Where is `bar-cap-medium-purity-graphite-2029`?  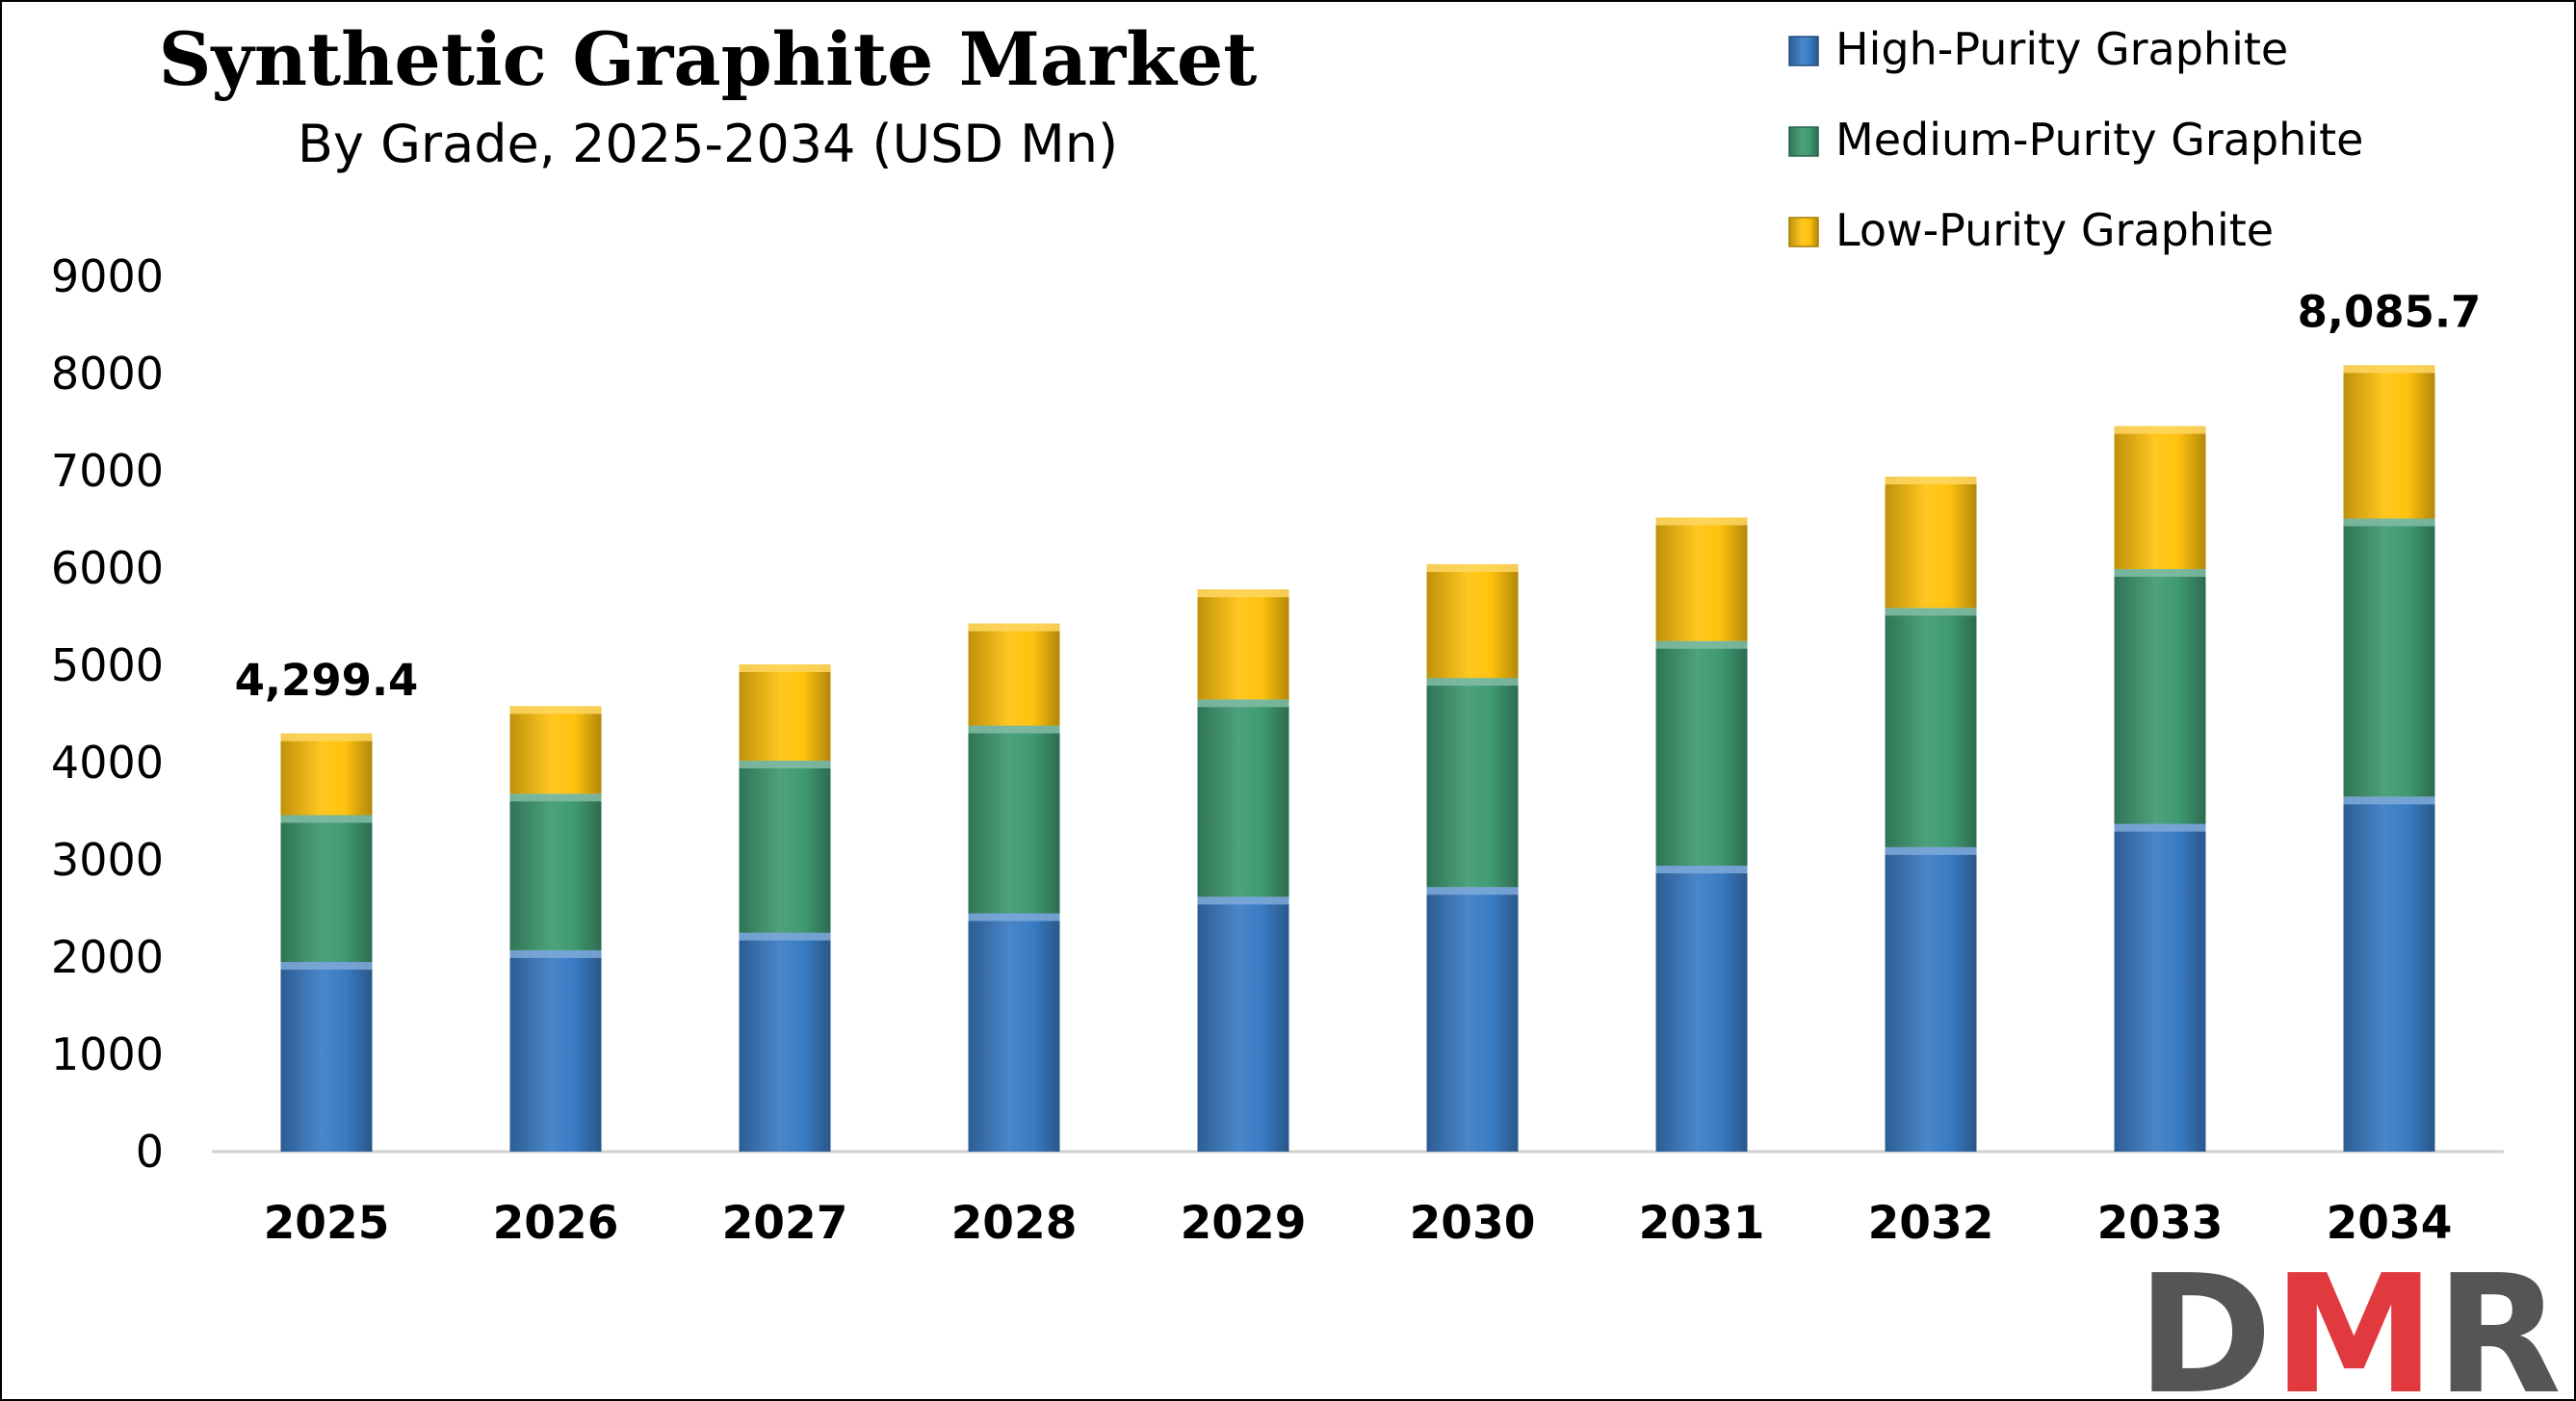
bar-cap-medium-purity-graphite-2029 is located at coordinates (1243, 704).